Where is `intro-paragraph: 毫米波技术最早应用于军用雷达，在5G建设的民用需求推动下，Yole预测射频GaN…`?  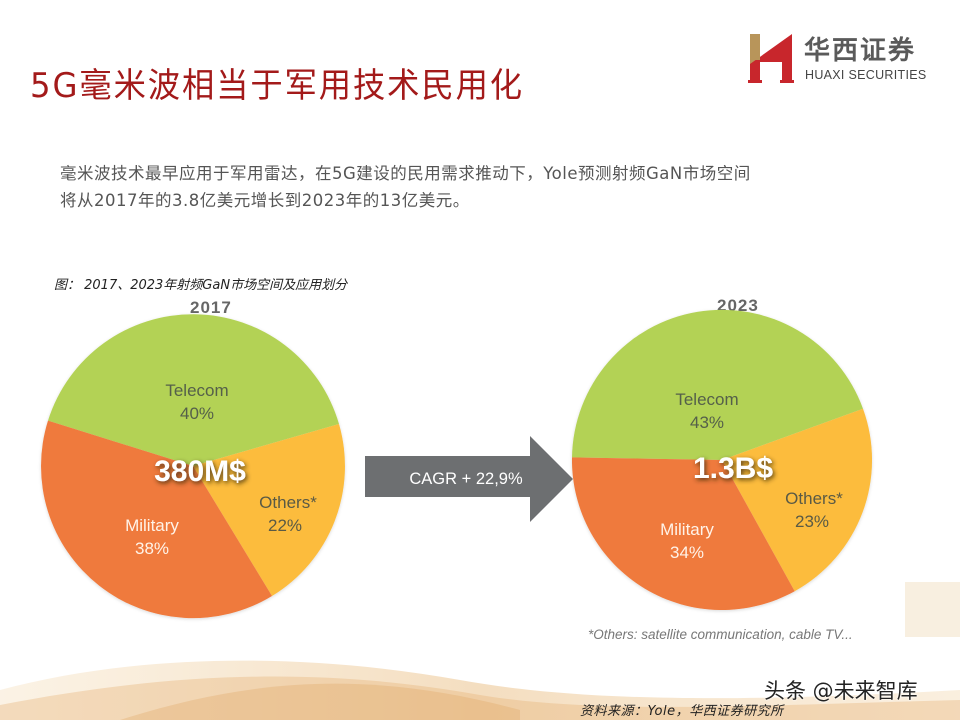
intro-paragraph: 毫米波技术最早应用于军用雷达，在5G建设的民用需求推动下，Yole预测射频GaN… is located at coordinates (490, 187).